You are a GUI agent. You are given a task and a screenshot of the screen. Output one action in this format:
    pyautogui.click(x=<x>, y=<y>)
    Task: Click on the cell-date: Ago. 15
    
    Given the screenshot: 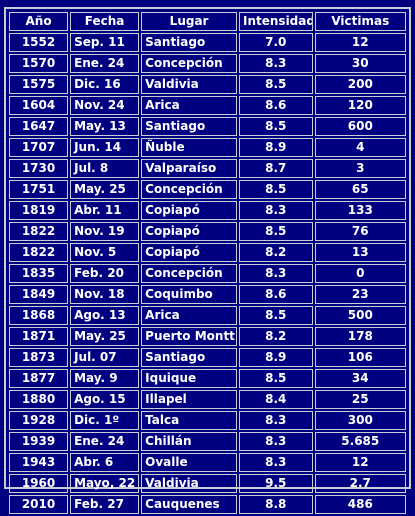 What is the action you would take?
    pyautogui.click(x=105, y=399)
    